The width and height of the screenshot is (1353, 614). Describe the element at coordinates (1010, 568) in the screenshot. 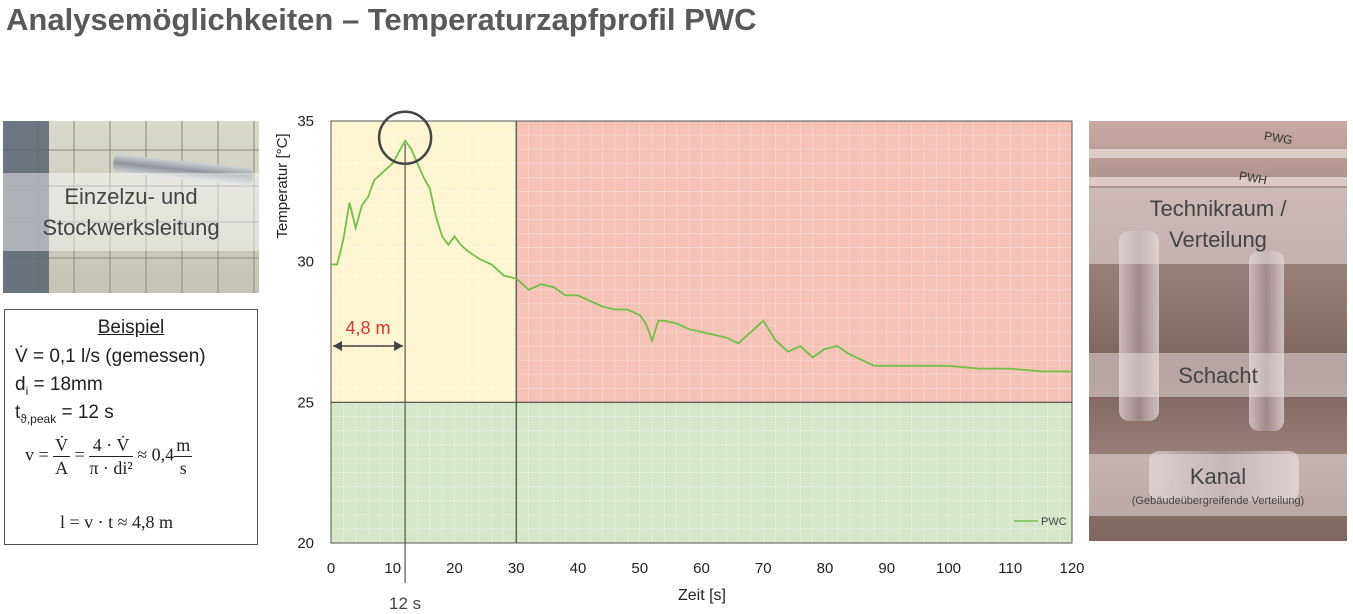

I see `x-tick-label: 110` at that location.